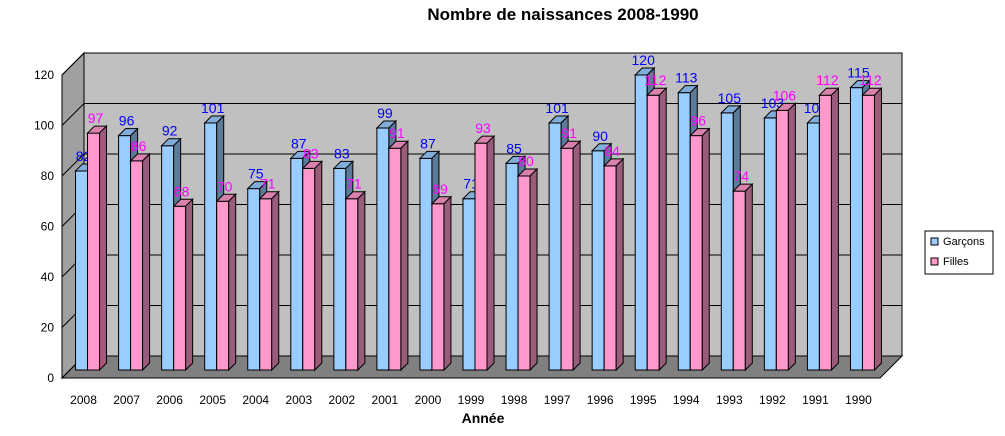 Image resolution: width=1005 pixels, height=436 pixels. Describe the element at coordinates (643, 400) in the screenshot. I see `x-tick-label: 1995` at that location.